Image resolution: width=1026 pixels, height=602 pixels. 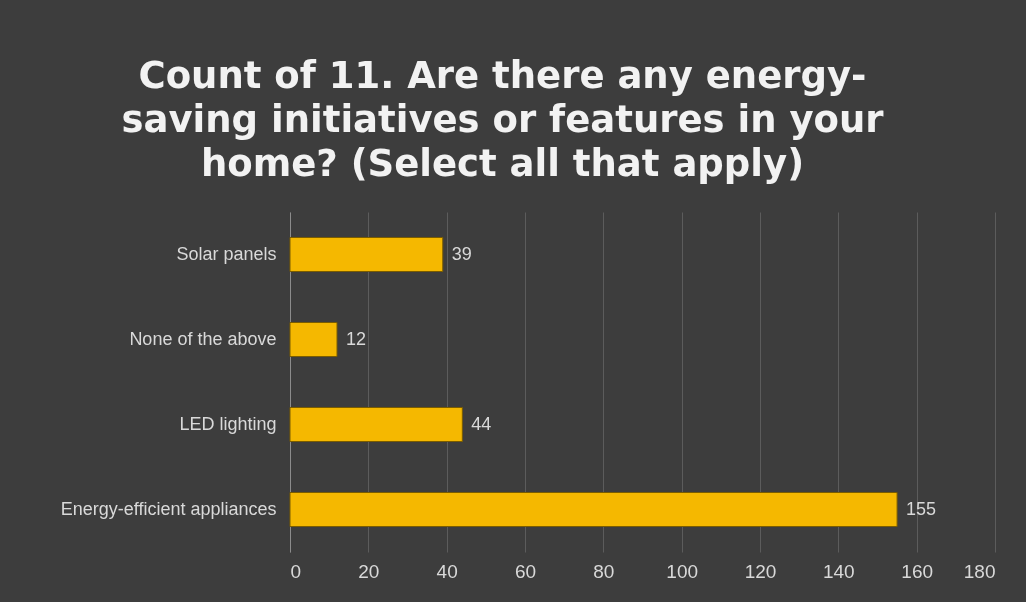 I want to click on x-tick-label: 20, so click(x=369, y=571).